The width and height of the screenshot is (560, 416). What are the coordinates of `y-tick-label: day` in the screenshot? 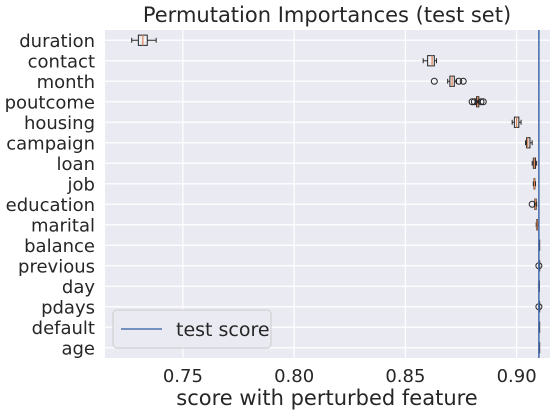 It's located at (78, 287).